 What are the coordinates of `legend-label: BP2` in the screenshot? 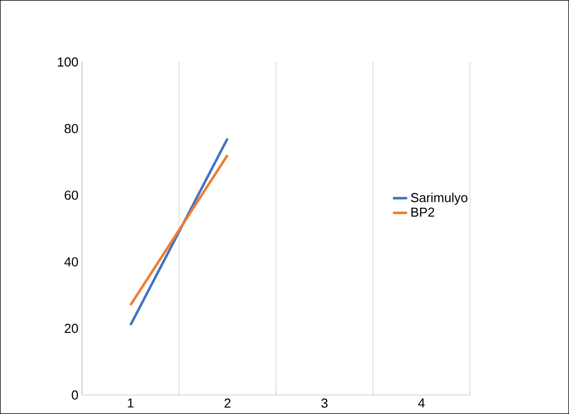 It's located at (422, 212).